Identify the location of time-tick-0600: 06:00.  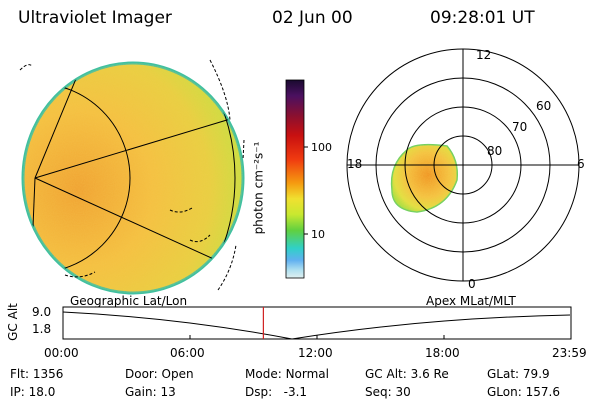
(187, 353).